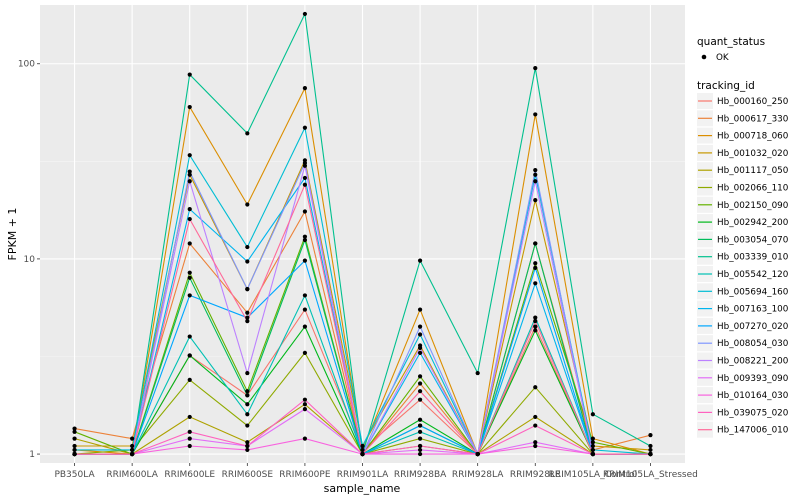  What do you see at coordinates (753, 154) in the screenshot?
I see `legend-label: Hb_001032_020` at bounding box center [753, 154].